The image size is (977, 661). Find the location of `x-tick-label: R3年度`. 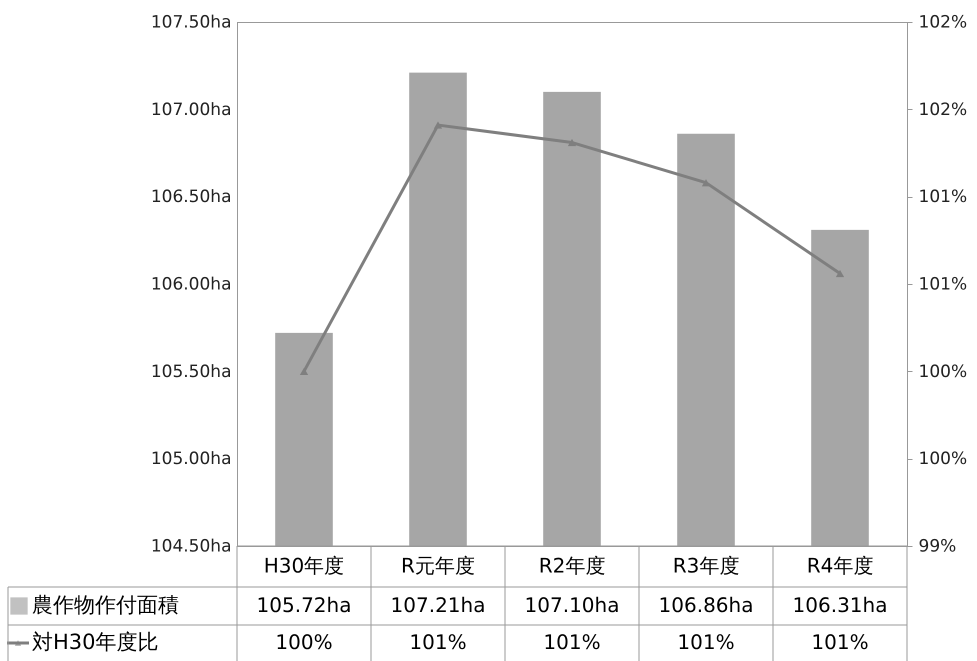

x-tick-label: R3年度 is located at coordinates (706, 566).